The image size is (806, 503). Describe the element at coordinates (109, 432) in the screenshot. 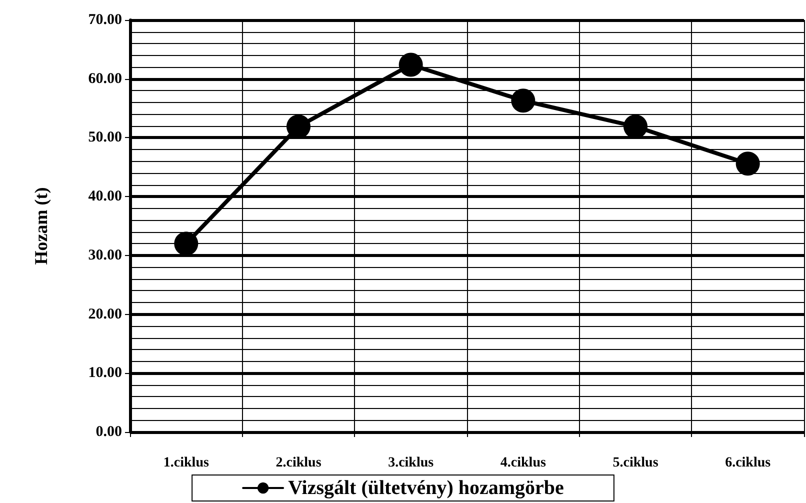

I see `y-tick-label: 0.00` at that location.